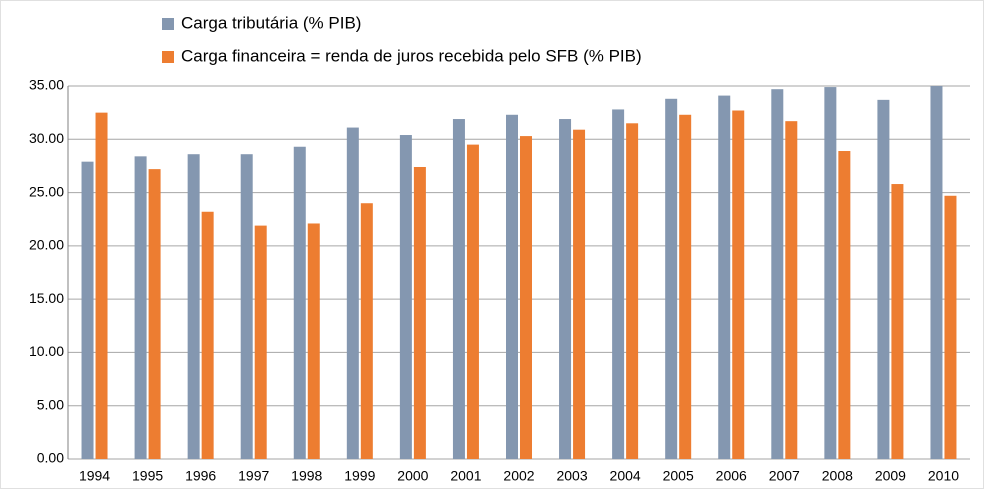  What do you see at coordinates (271, 22) in the screenshot?
I see `legend-label: Carga tributária (% PIB)` at bounding box center [271, 22].